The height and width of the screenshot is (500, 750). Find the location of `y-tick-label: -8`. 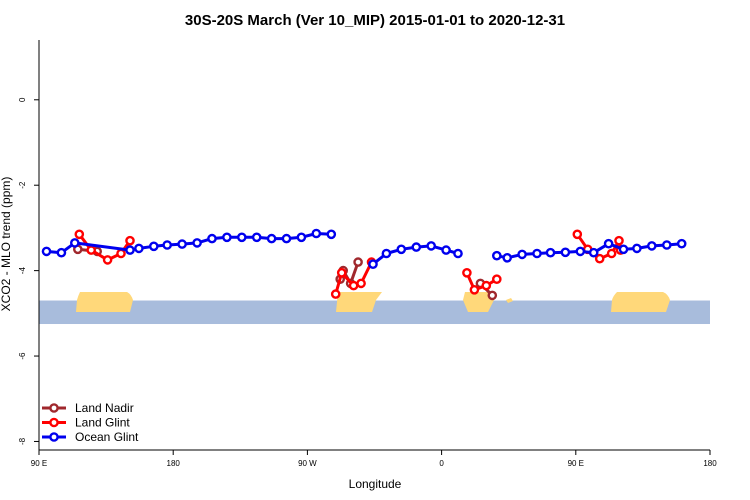

y-tick-label: -8 is located at coordinates (22, 441).